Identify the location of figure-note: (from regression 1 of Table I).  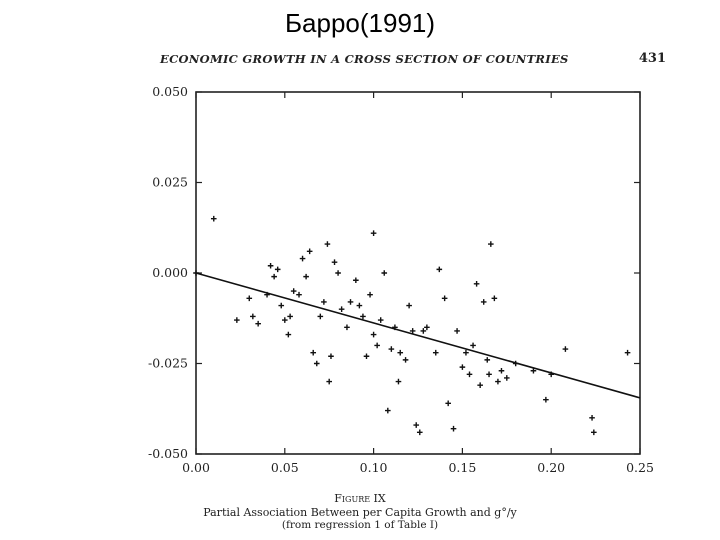
(360, 525).